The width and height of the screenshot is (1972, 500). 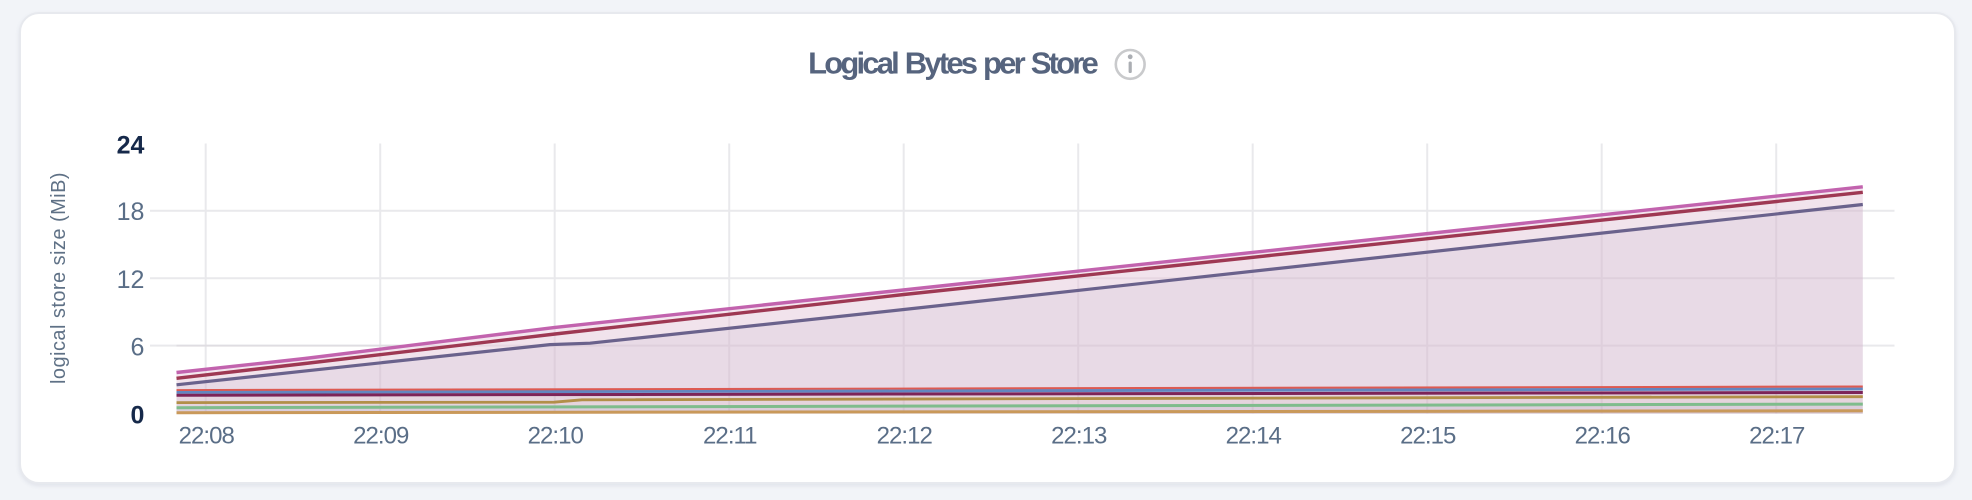 What do you see at coordinates (137, 347) in the screenshot?
I see `svg-text: 6` at bounding box center [137, 347].